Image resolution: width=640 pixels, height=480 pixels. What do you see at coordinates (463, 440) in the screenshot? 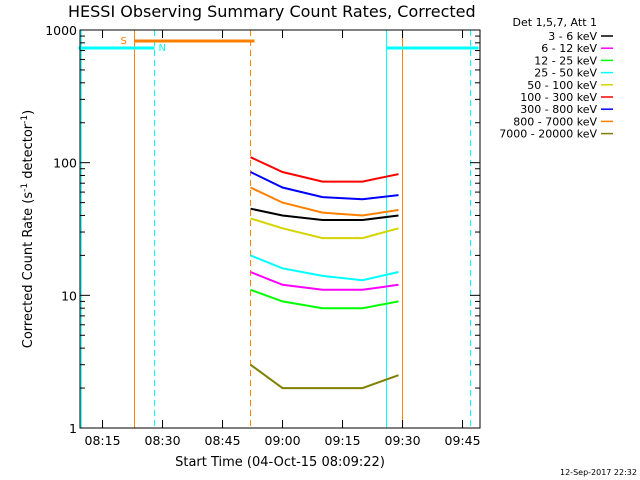
I see `x-tick-label-6: 09:45` at bounding box center [463, 440].